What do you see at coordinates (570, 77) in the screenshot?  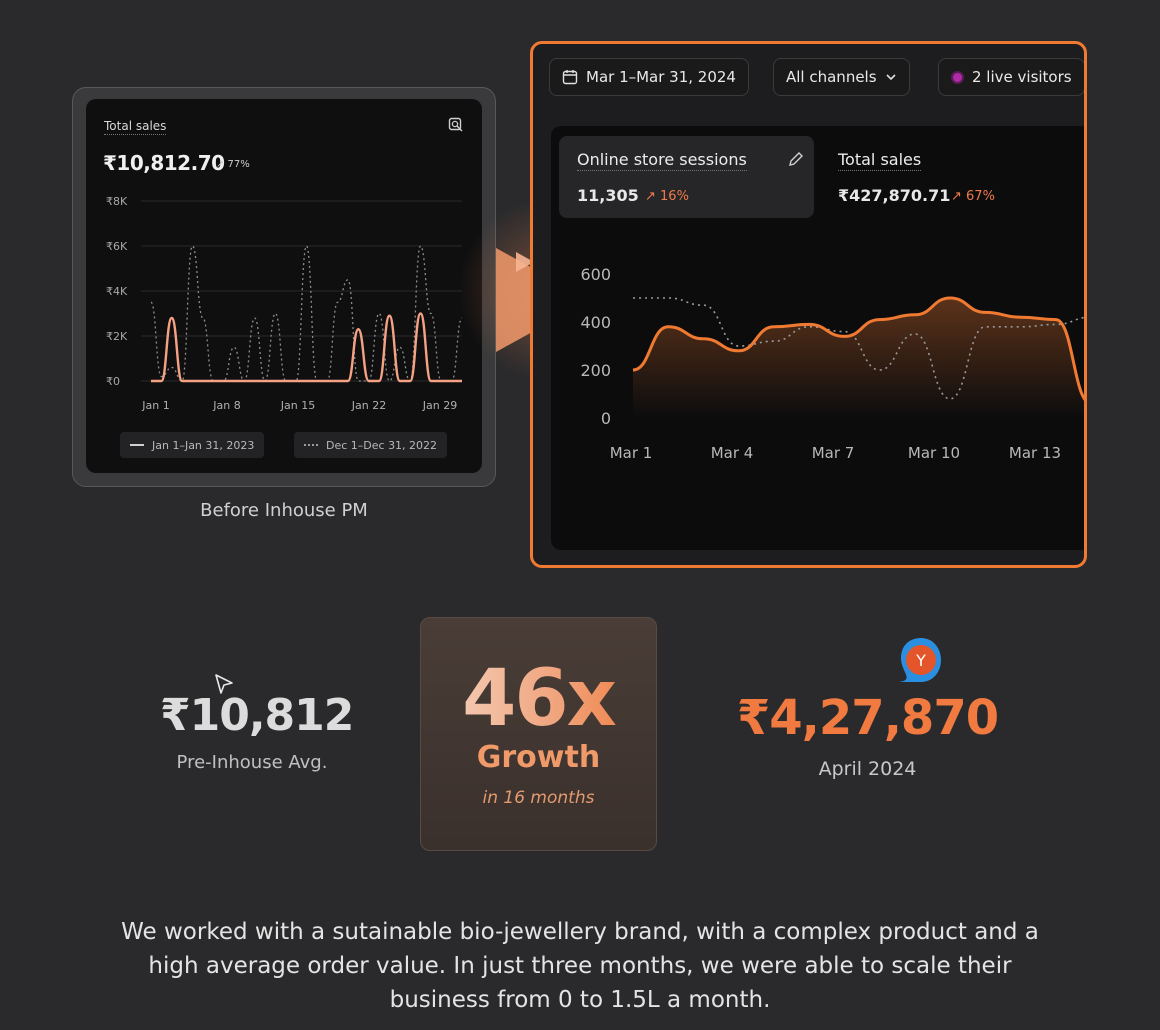 I see `calendar-icon` at bounding box center [570, 77].